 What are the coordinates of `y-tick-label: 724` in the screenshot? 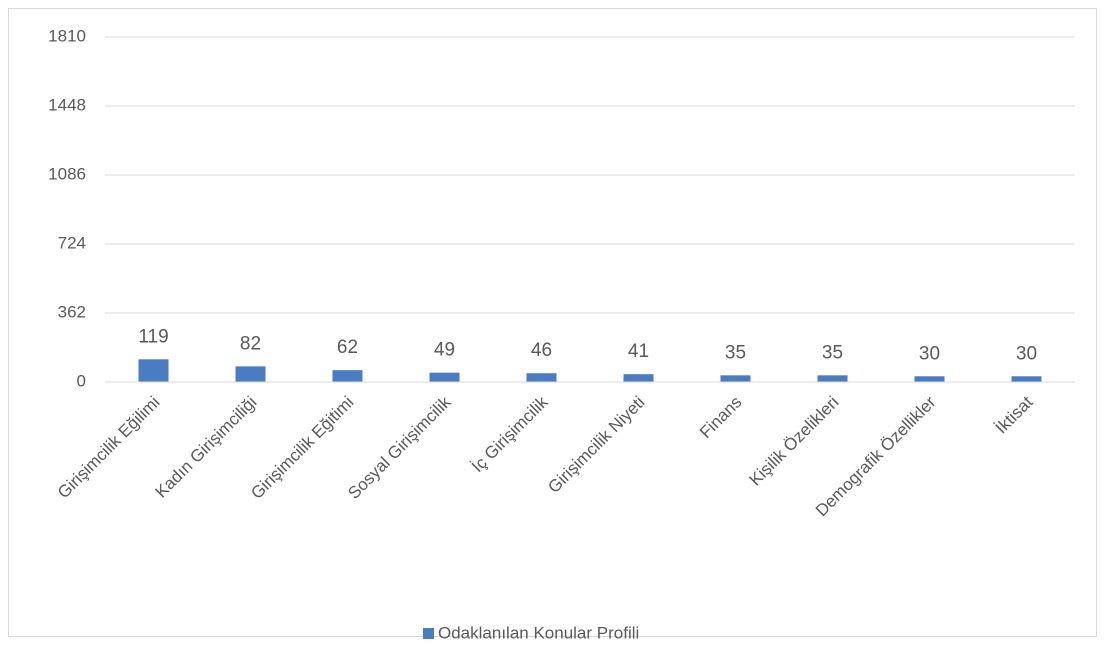 It's located at (72, 242).